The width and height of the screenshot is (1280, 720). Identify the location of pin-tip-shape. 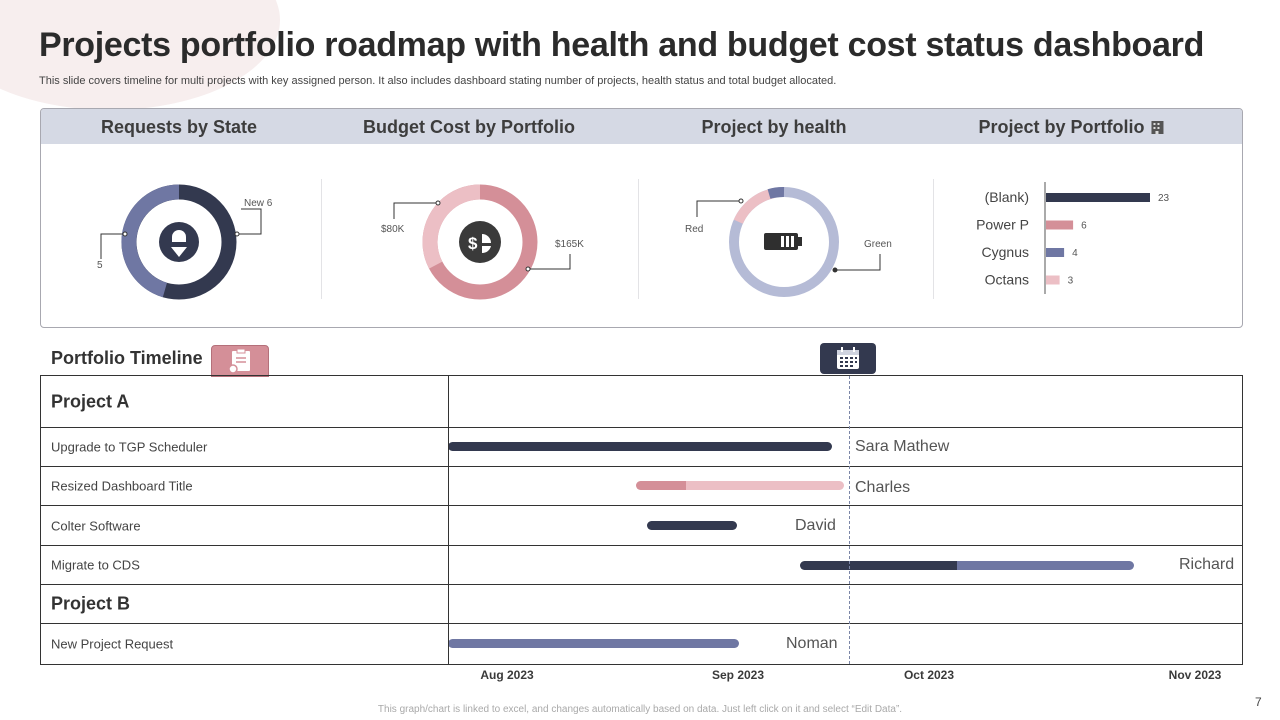
(179, 252).